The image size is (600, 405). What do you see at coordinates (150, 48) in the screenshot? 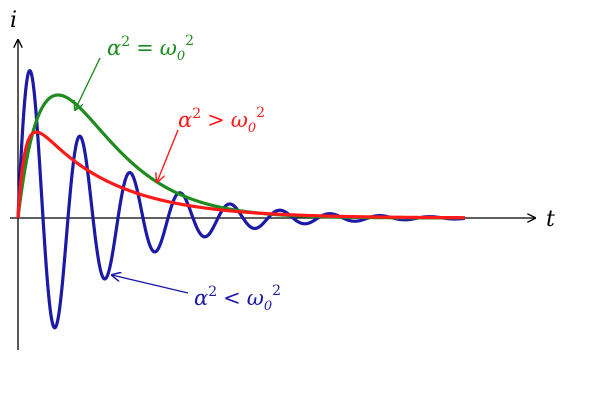
I see `annotation-label-critically-damped: α2 = ω02` at bounding box center [150, 48].